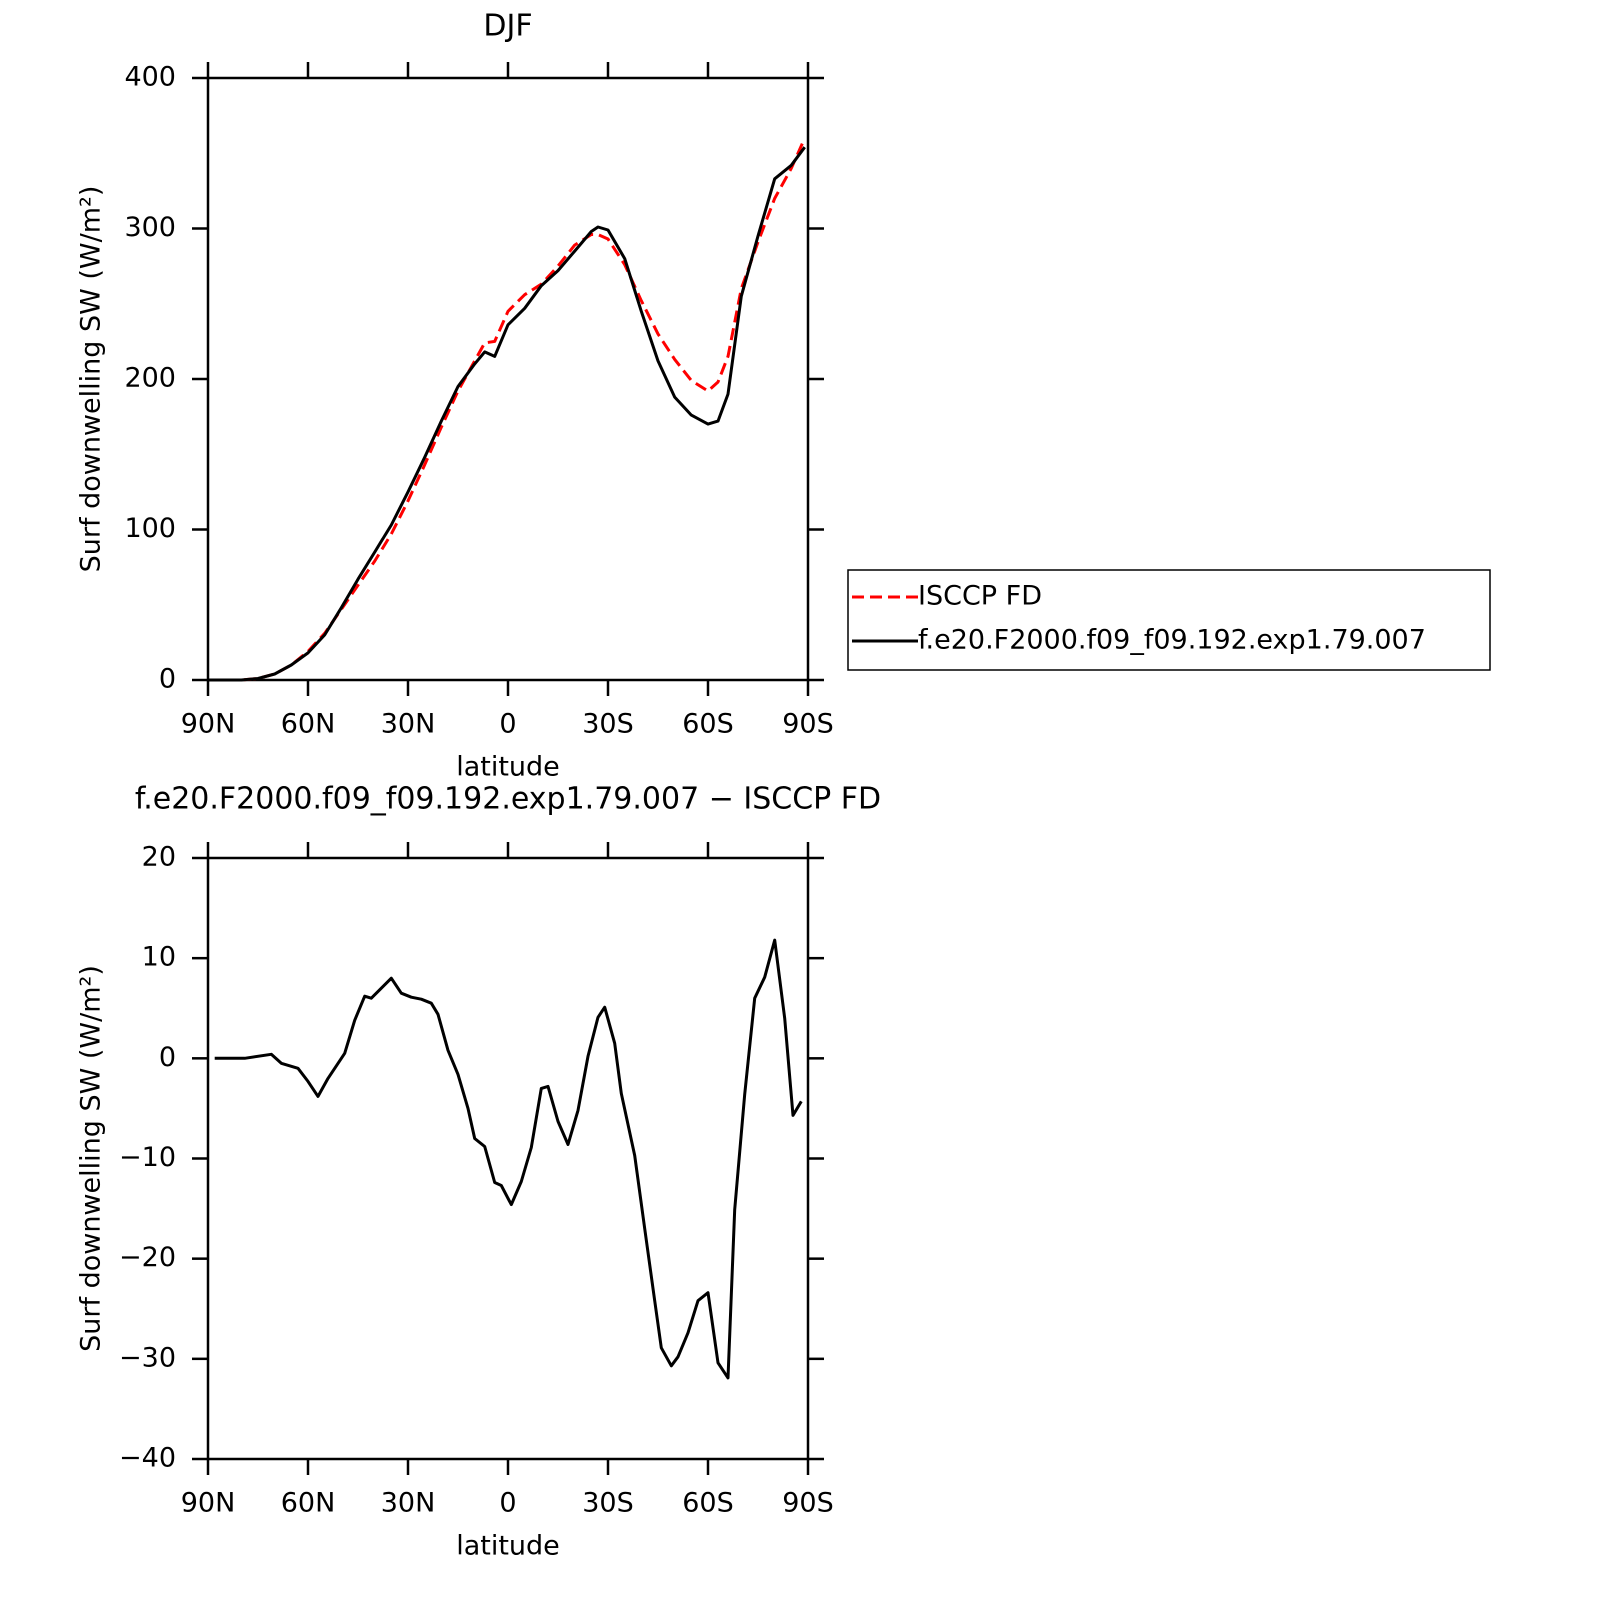 Image resolution: width=1610 pixels, height=1613 pixels. I want to click on y-tick-label: −30, so click(147, 1357).